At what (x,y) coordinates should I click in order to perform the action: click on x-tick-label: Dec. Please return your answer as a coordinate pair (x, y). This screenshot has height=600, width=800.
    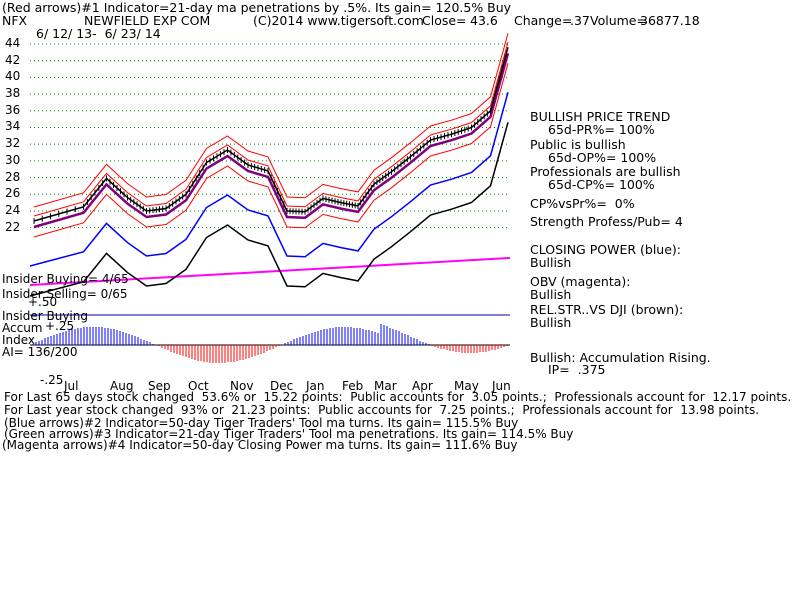
    Looking at the image, I should click on (282, 386).